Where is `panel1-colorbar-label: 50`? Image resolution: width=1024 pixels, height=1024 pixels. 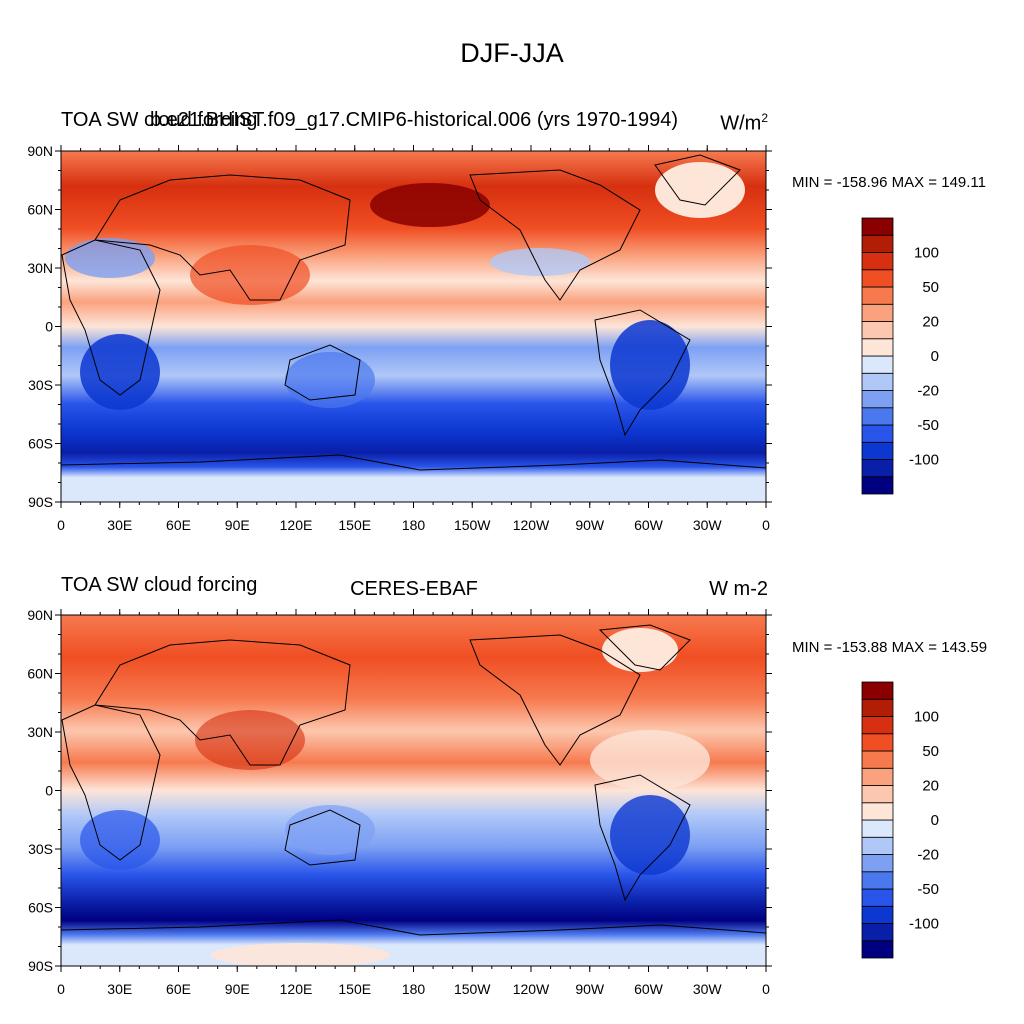 panel1-colorbar-label: 50 is located at coordinates (930, 287).